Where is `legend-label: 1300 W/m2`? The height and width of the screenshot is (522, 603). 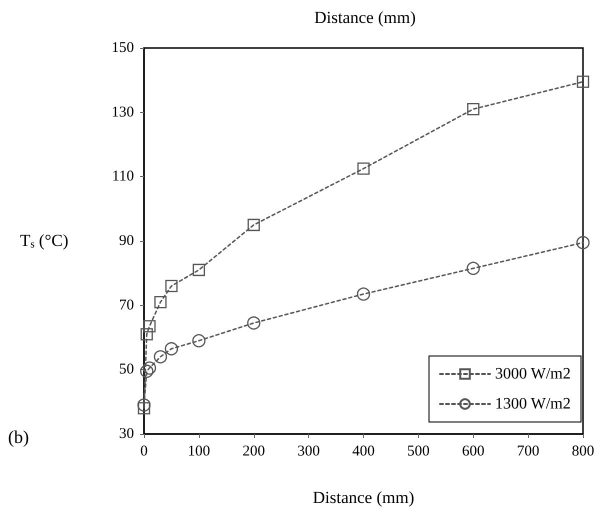 legend-label: 1300 W/m2 is located at coordinates (533, 404).